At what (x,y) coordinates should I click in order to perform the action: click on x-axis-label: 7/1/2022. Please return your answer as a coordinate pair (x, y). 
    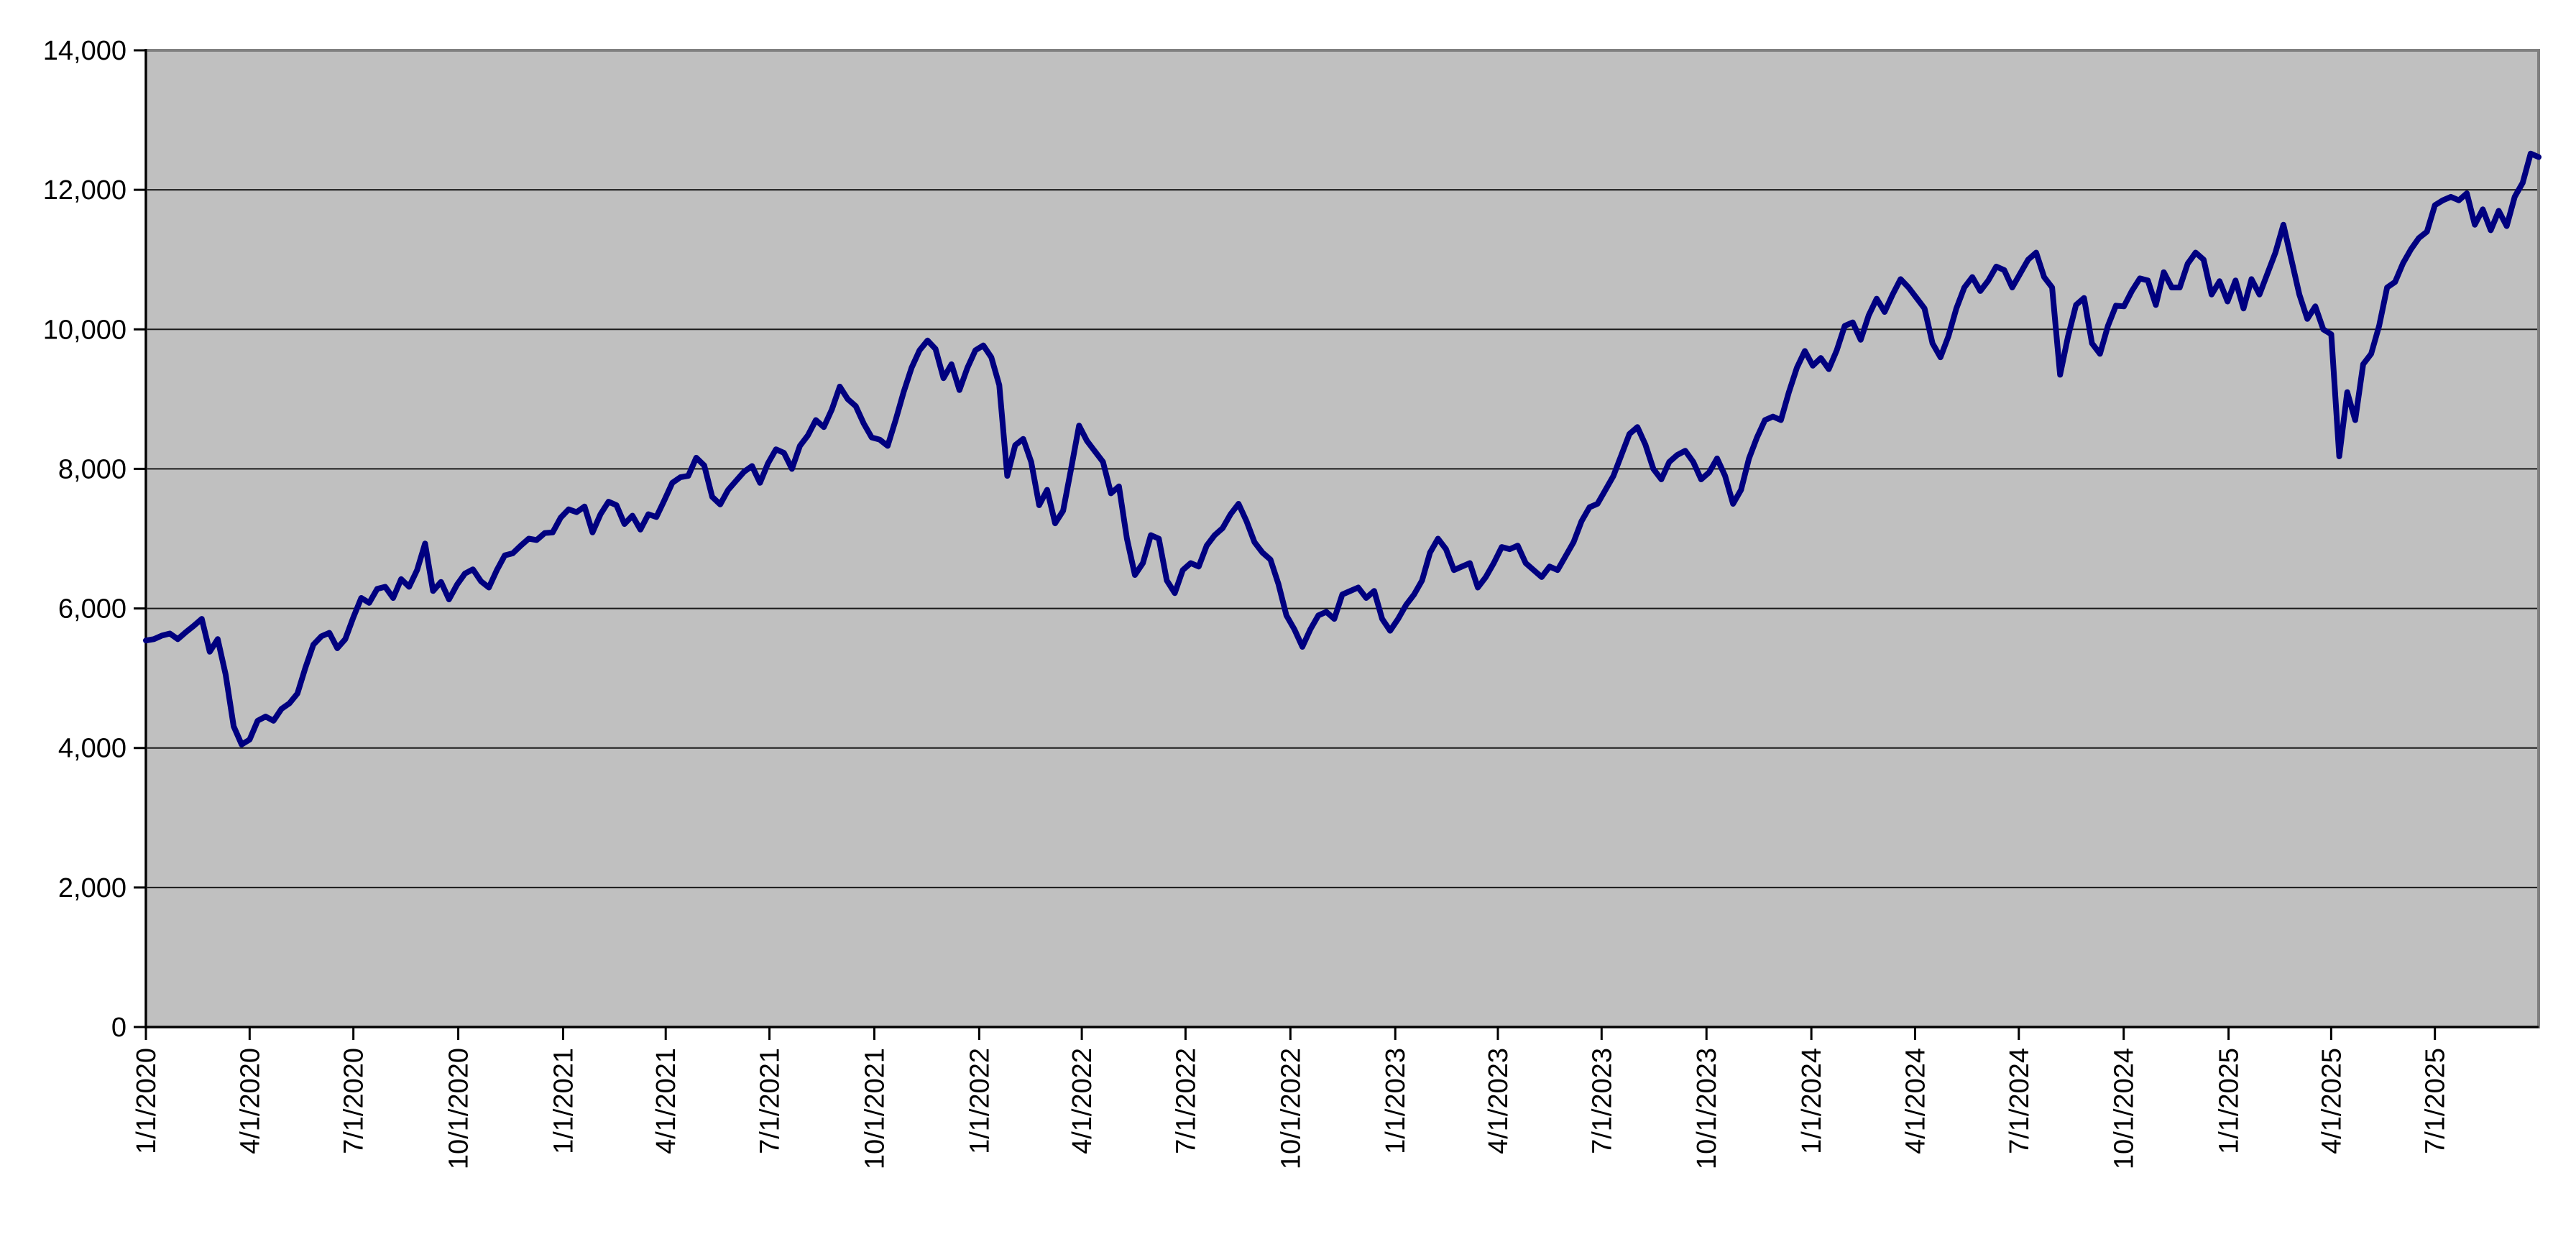
    Looking at the image, I should click on (1186, 1101).